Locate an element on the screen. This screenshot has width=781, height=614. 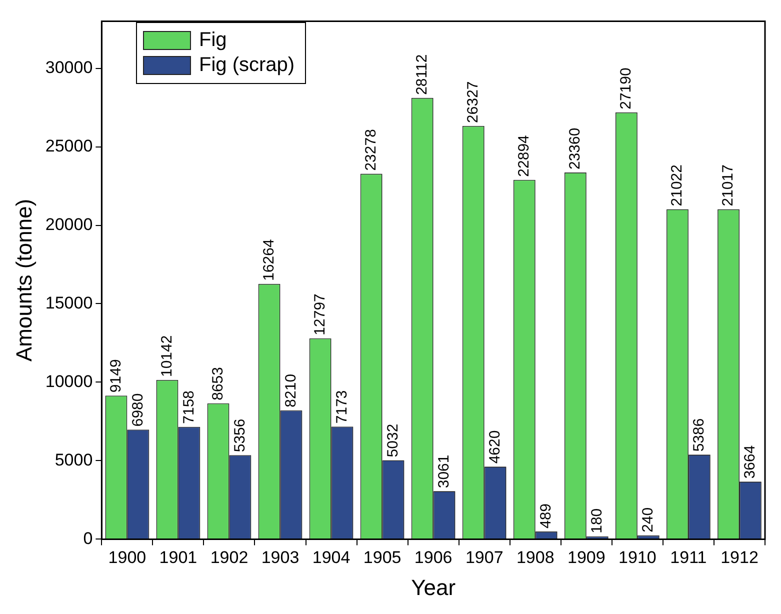
data-label: 12797 is located at coordinates (319, 315).